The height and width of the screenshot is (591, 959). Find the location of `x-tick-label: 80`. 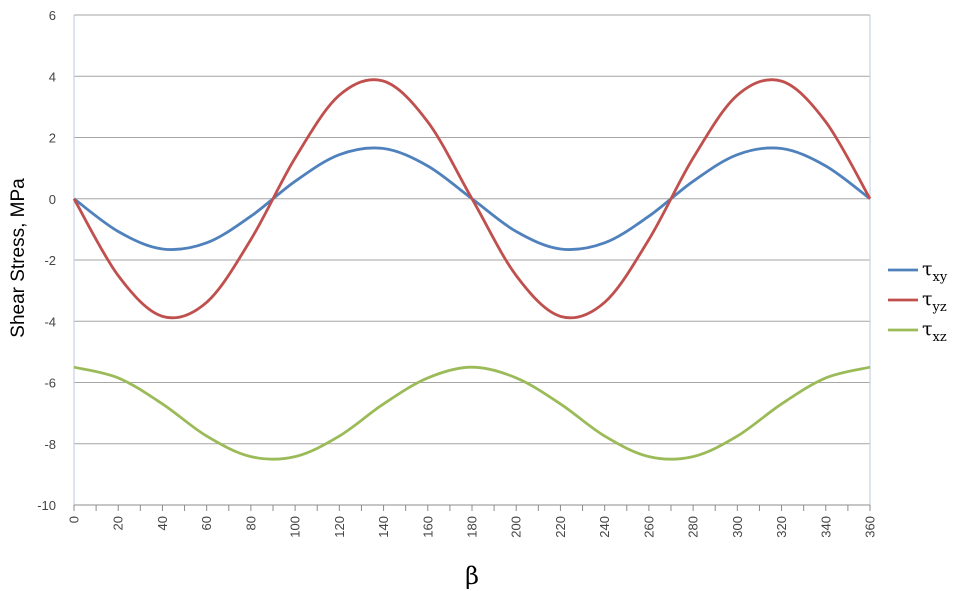

x-tick-label: 80 is located at coordinates (250, 523).